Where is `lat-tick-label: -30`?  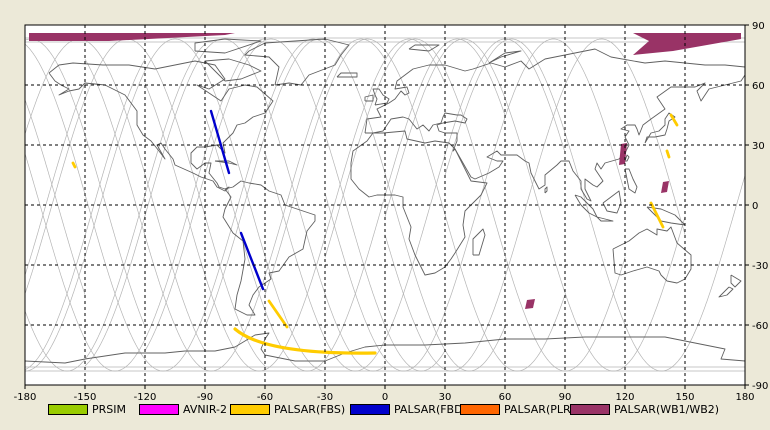 lat-tick-label: -30 is located at coordinates (760, 266).